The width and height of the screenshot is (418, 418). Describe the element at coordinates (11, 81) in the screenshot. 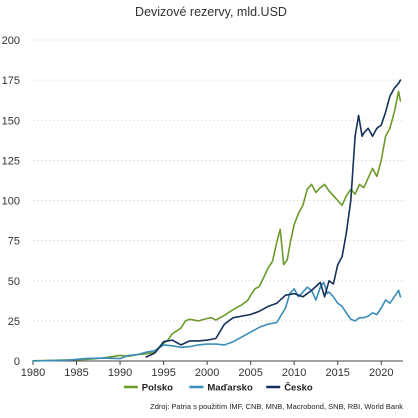

I see `y-tick-label: 175` at that location.